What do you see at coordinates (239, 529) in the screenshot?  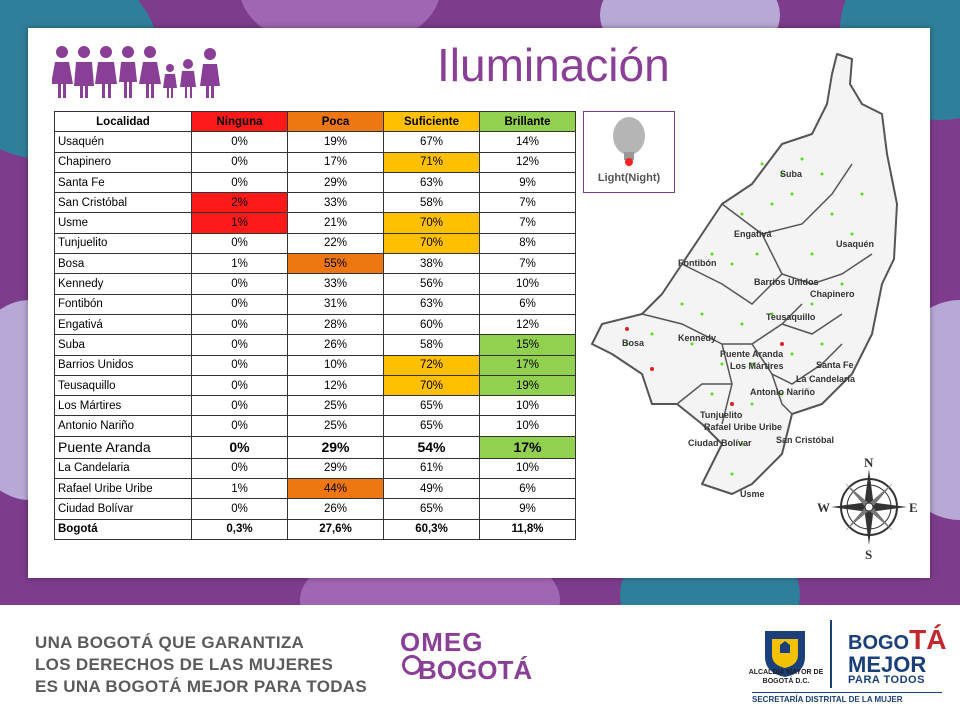 I see `cell-ninguna: 0,3%` at bounding box center [239, 529].